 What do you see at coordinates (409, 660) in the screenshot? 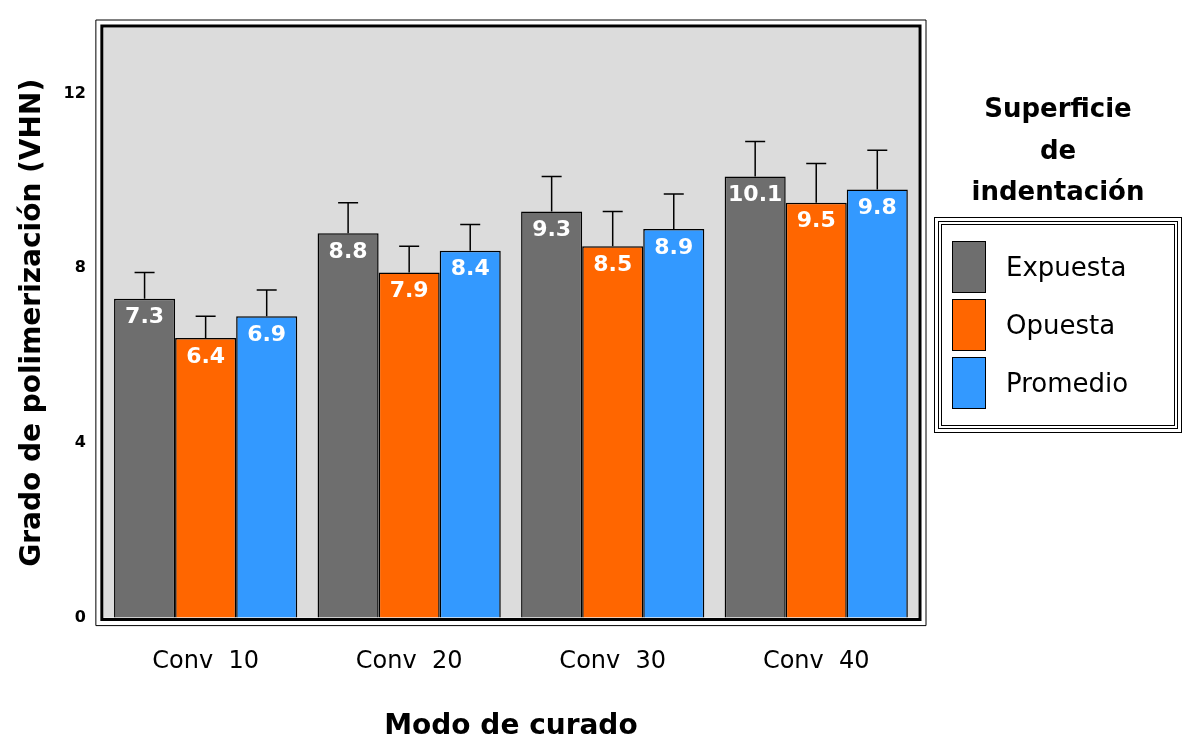
I see `x-tick-label: Conv 20` at bounding box center [409, 660].